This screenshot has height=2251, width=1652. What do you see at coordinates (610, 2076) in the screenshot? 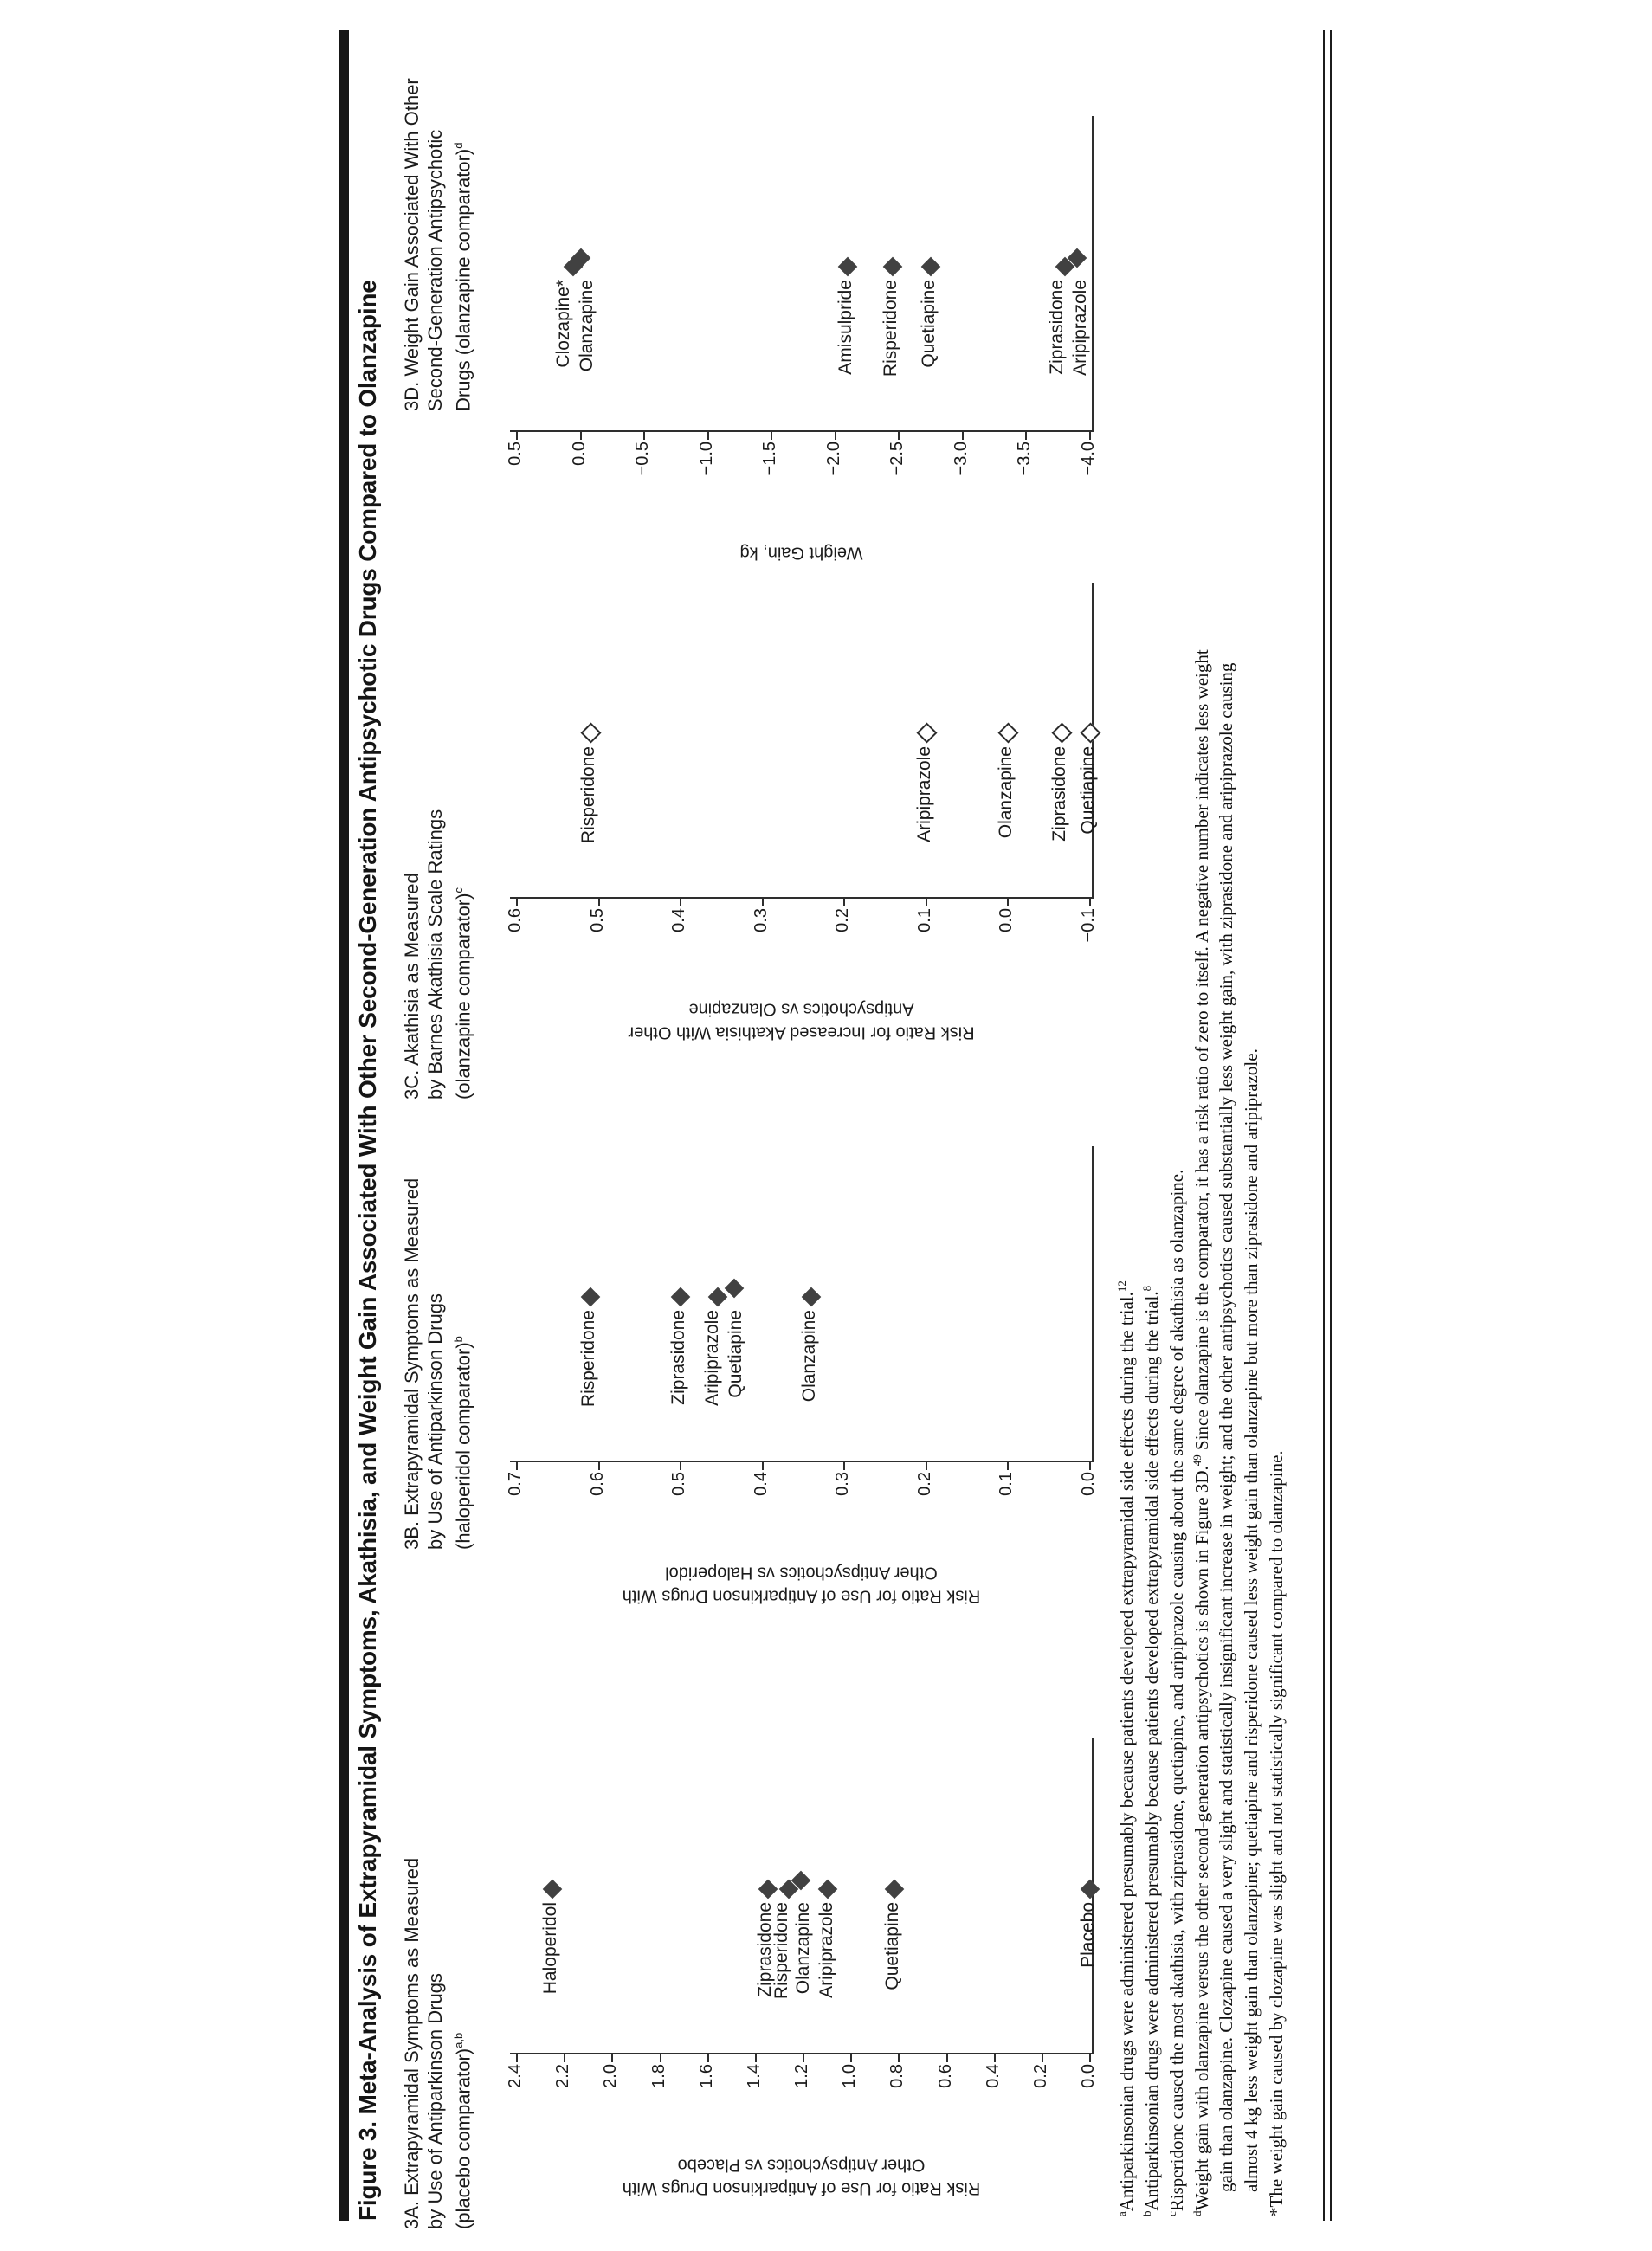
I see `axis-tick-label: 2.0` at bounding box center [610, 2076].